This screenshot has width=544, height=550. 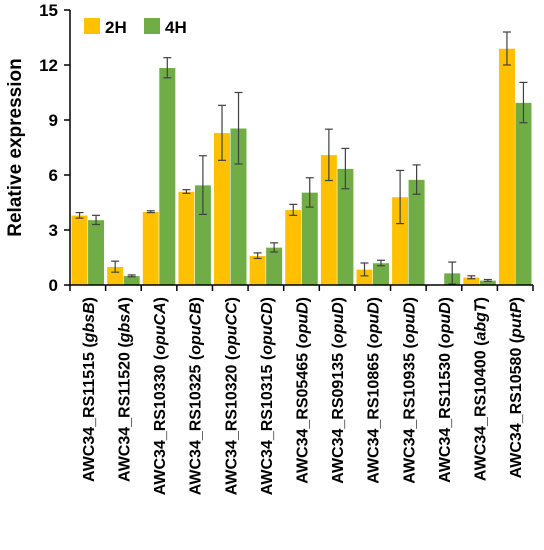 What do you see at coordinates (53, 175) in the screenshot?
I see `y-tick-label: 6` at bounding box center [53, 175].